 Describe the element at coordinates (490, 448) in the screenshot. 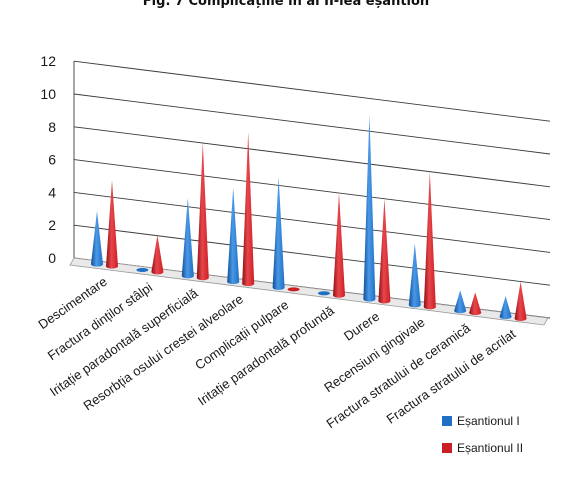

I see `legend-label: Eșantionul II` at that location.